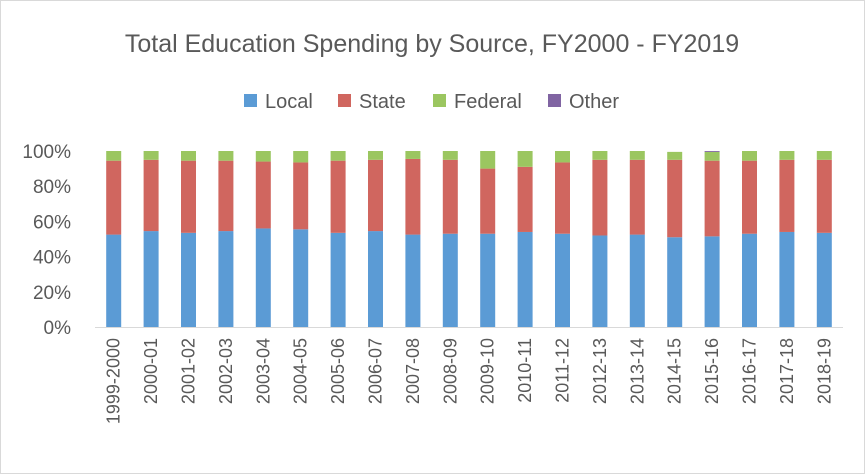 The height and width of the screenshot is (474, 865). What do you see at coordinates (289, 102) in the screenshot?
I see `legend-label: Local` at bounding box center [289, 102].